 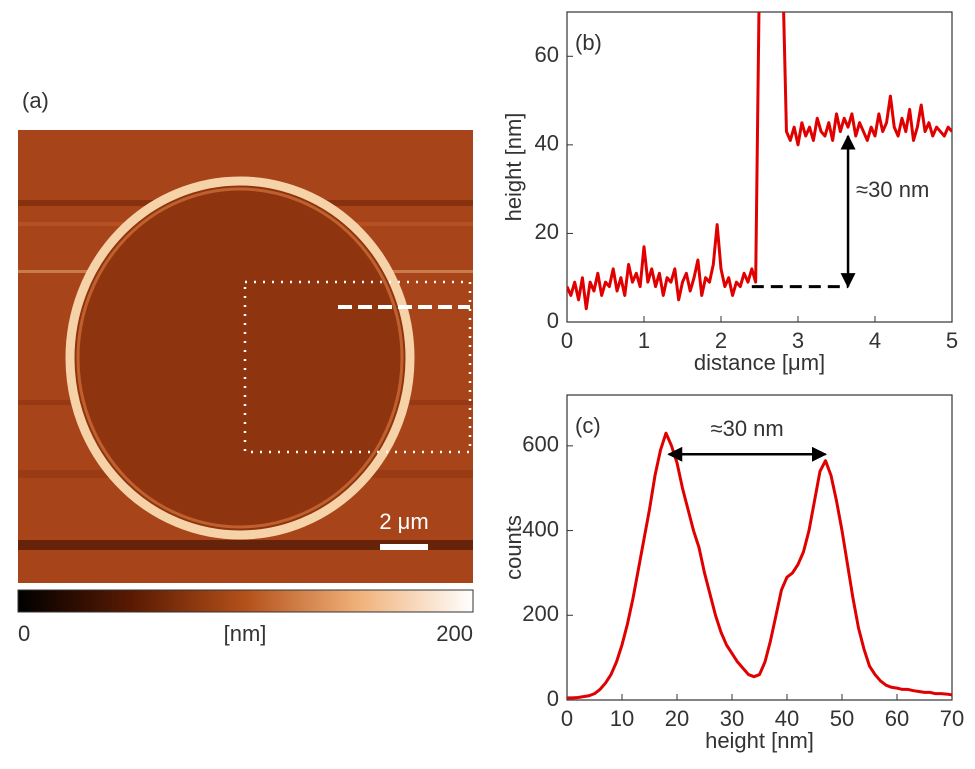 What do you see at coordinates (454, 633) in the screenshot?
I see `colorbar-tick-label: 200` at bounding box center [454, 633].